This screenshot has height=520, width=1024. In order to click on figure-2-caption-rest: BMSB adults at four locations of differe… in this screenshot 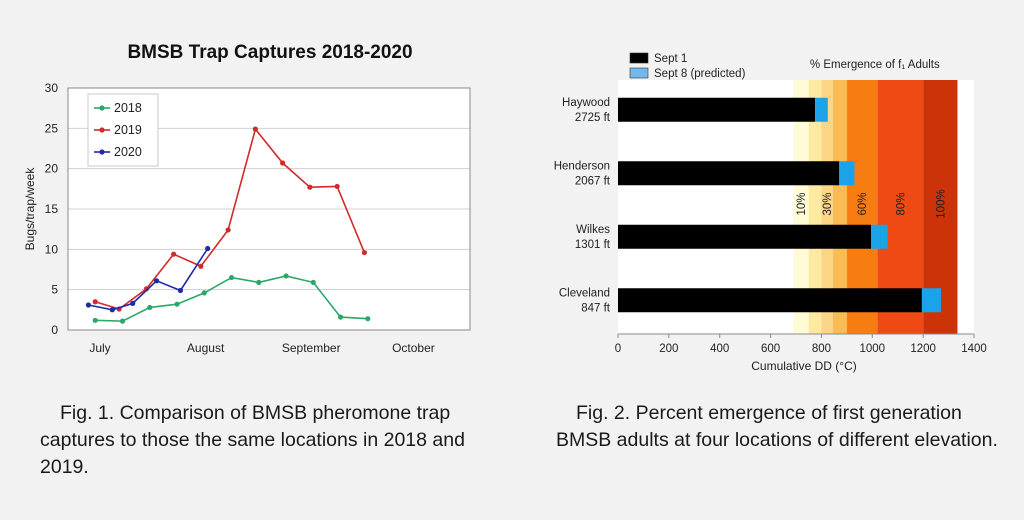, I will do `click(777, 440)`.